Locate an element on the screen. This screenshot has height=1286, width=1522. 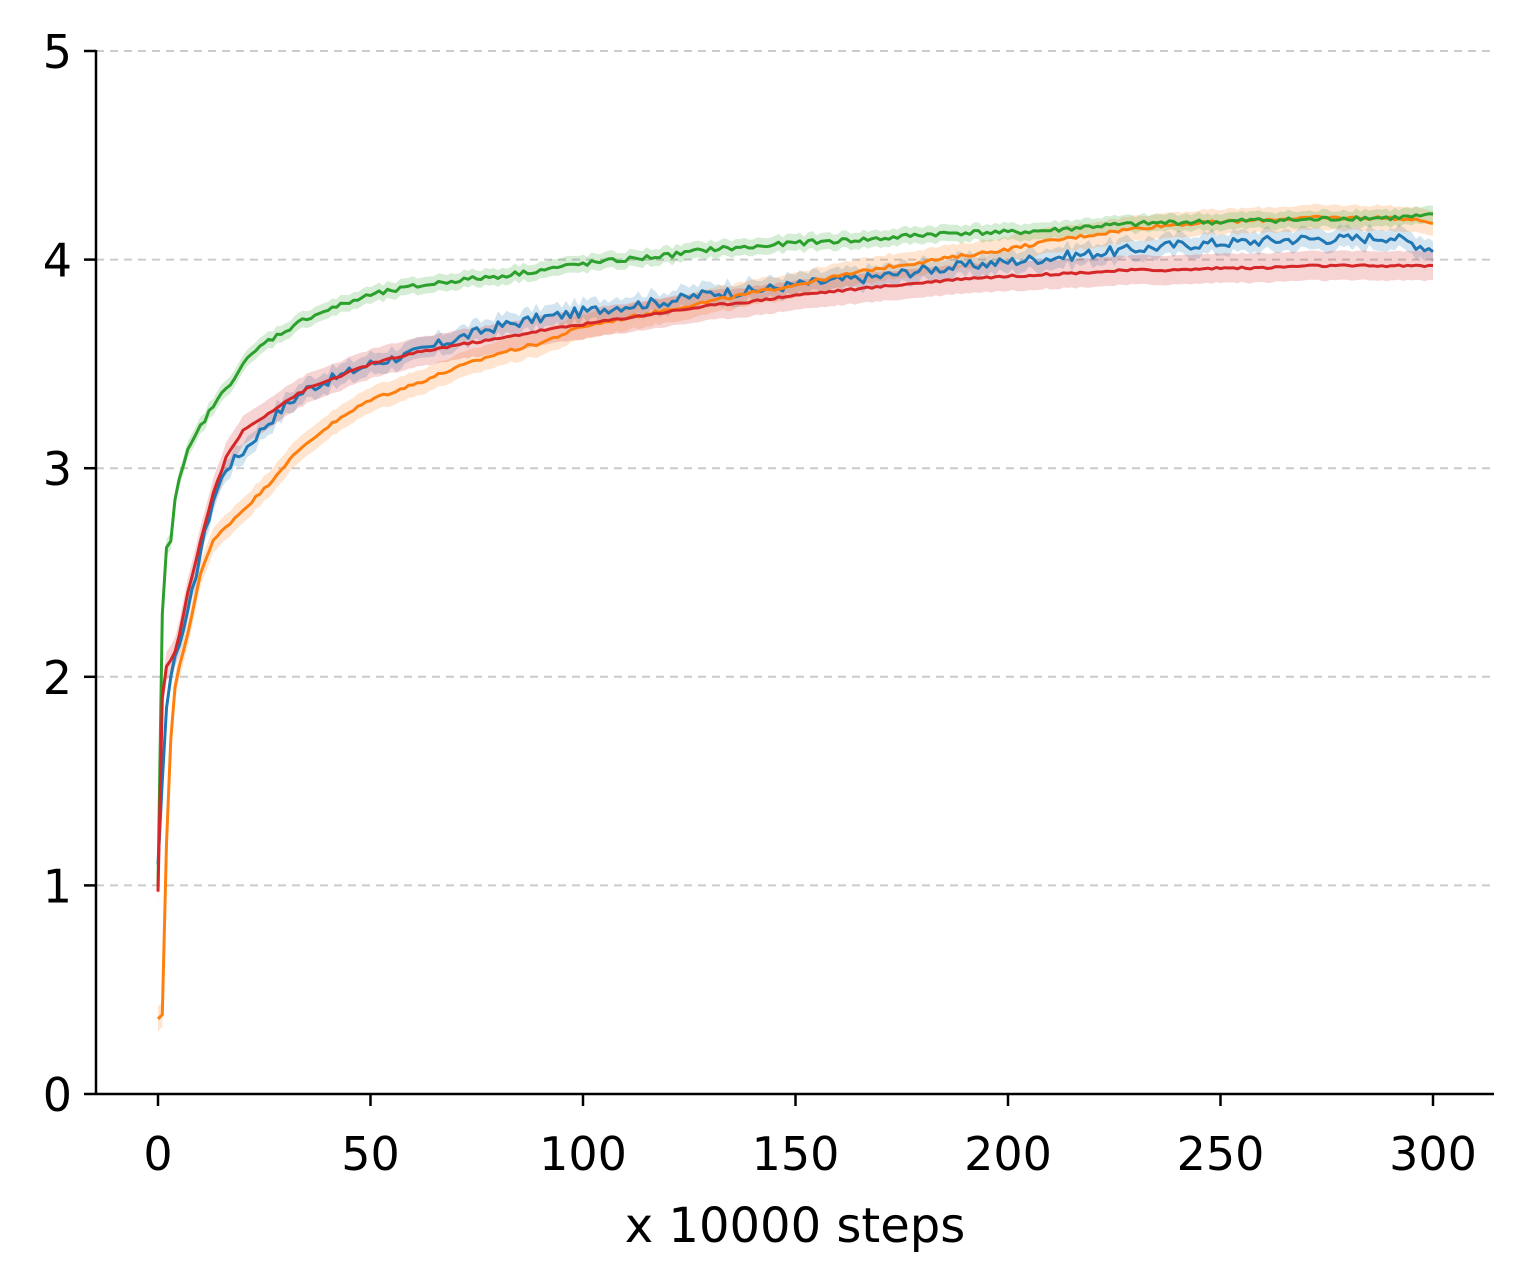
x-axis-title: x 10000 steps is located at coordinates (795, 1226).